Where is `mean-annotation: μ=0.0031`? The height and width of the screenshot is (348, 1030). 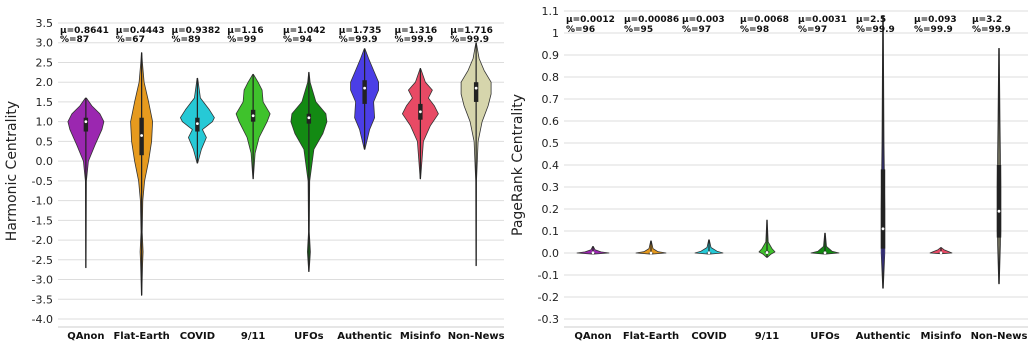 mean-annotation: μ=0.0031 is located at coordinates (822, 20).